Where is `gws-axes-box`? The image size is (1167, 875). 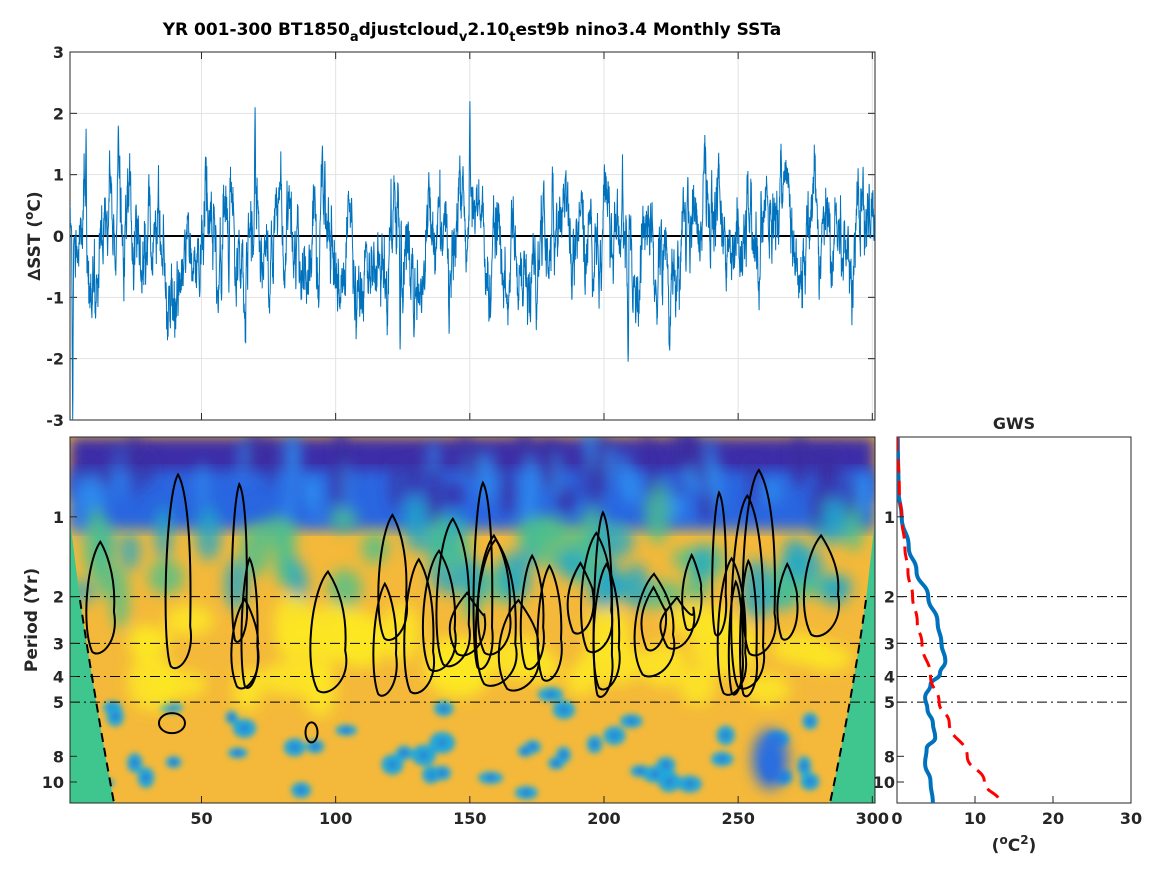 gws-axes-box is located at coordinates (1014, 620).